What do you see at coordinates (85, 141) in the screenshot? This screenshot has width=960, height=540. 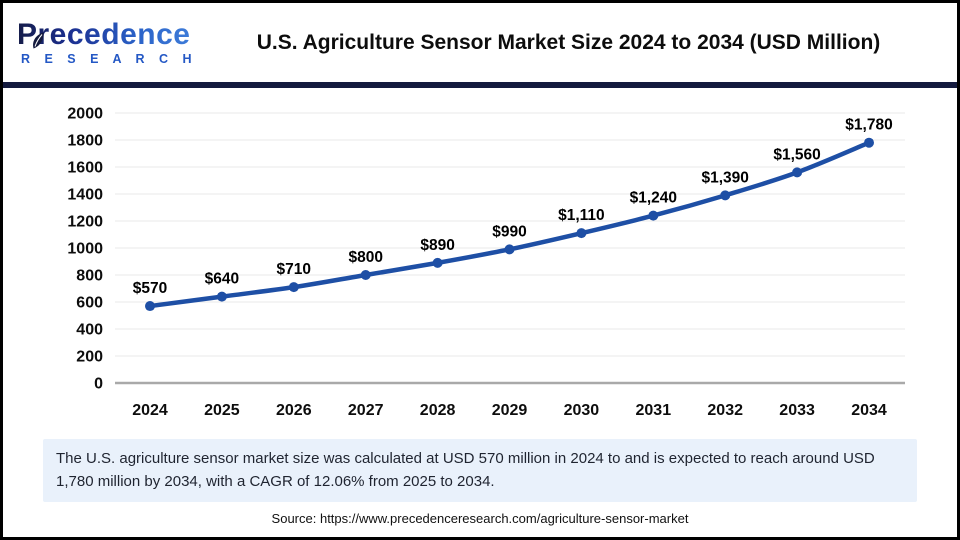 I see `y-tick-label-1800: 1800` at bounding box center [85, 141].